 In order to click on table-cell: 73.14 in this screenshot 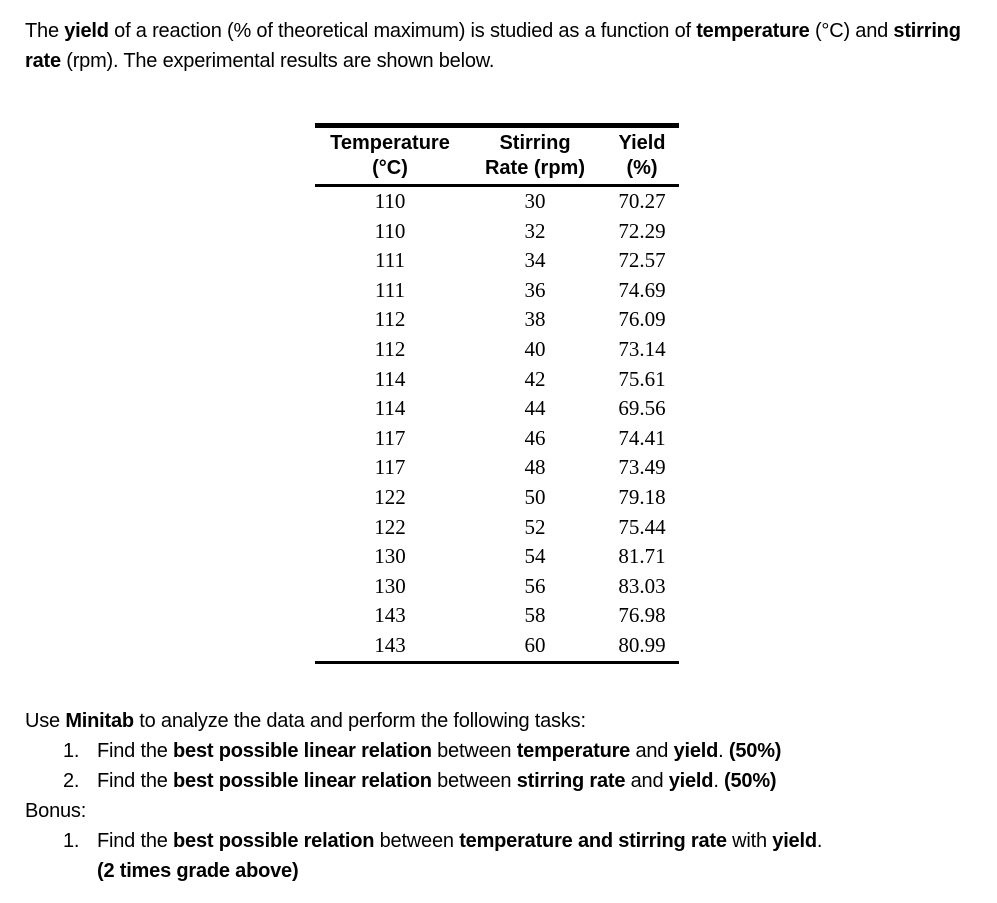, I will do `click(642, 348)`.